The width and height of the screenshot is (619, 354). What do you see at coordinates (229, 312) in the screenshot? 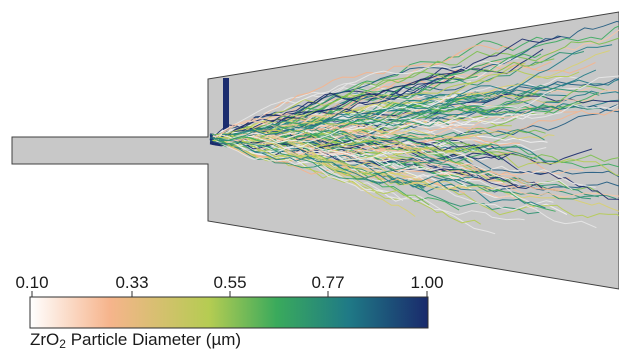
I see `colorbar` at bounding box center [229, 312].